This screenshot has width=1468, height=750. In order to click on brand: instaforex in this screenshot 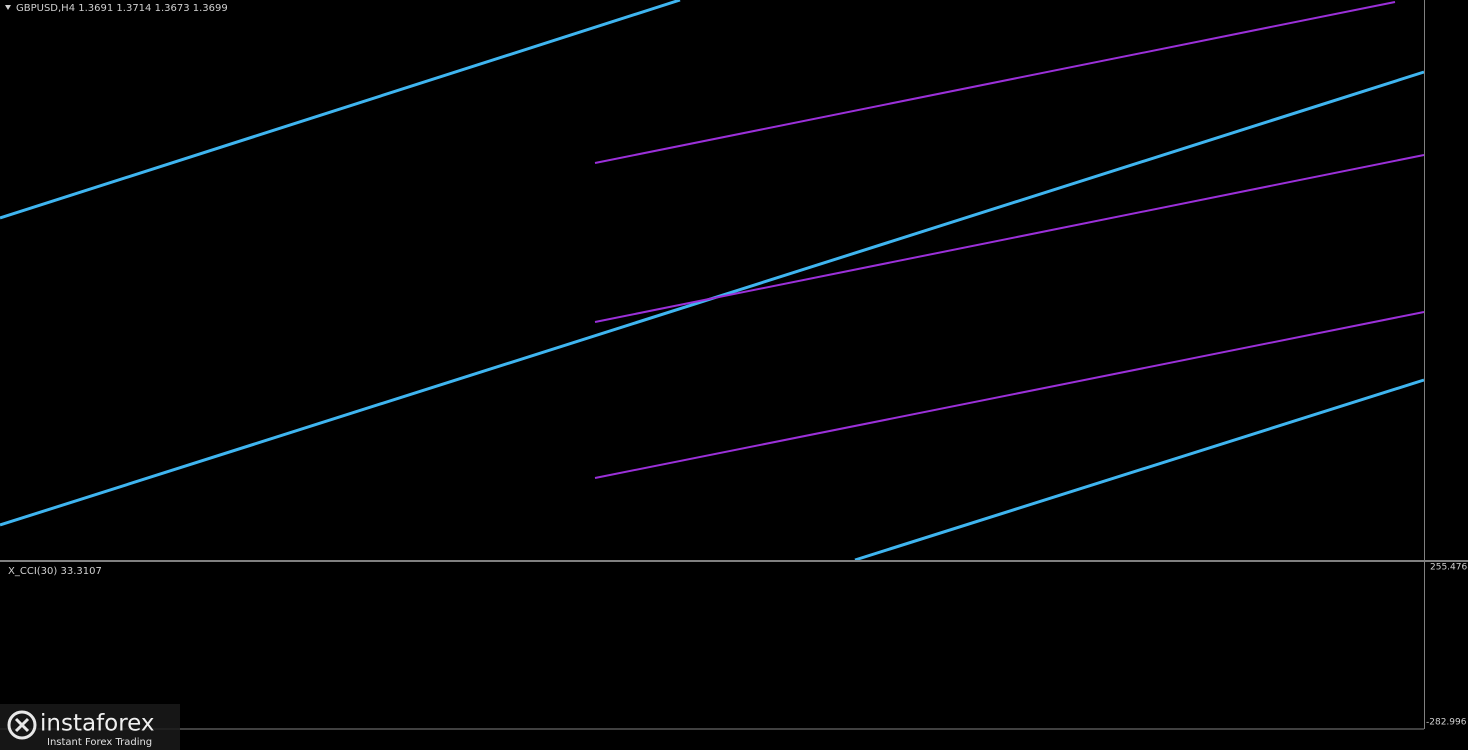, I will do `click(97, 724)`.